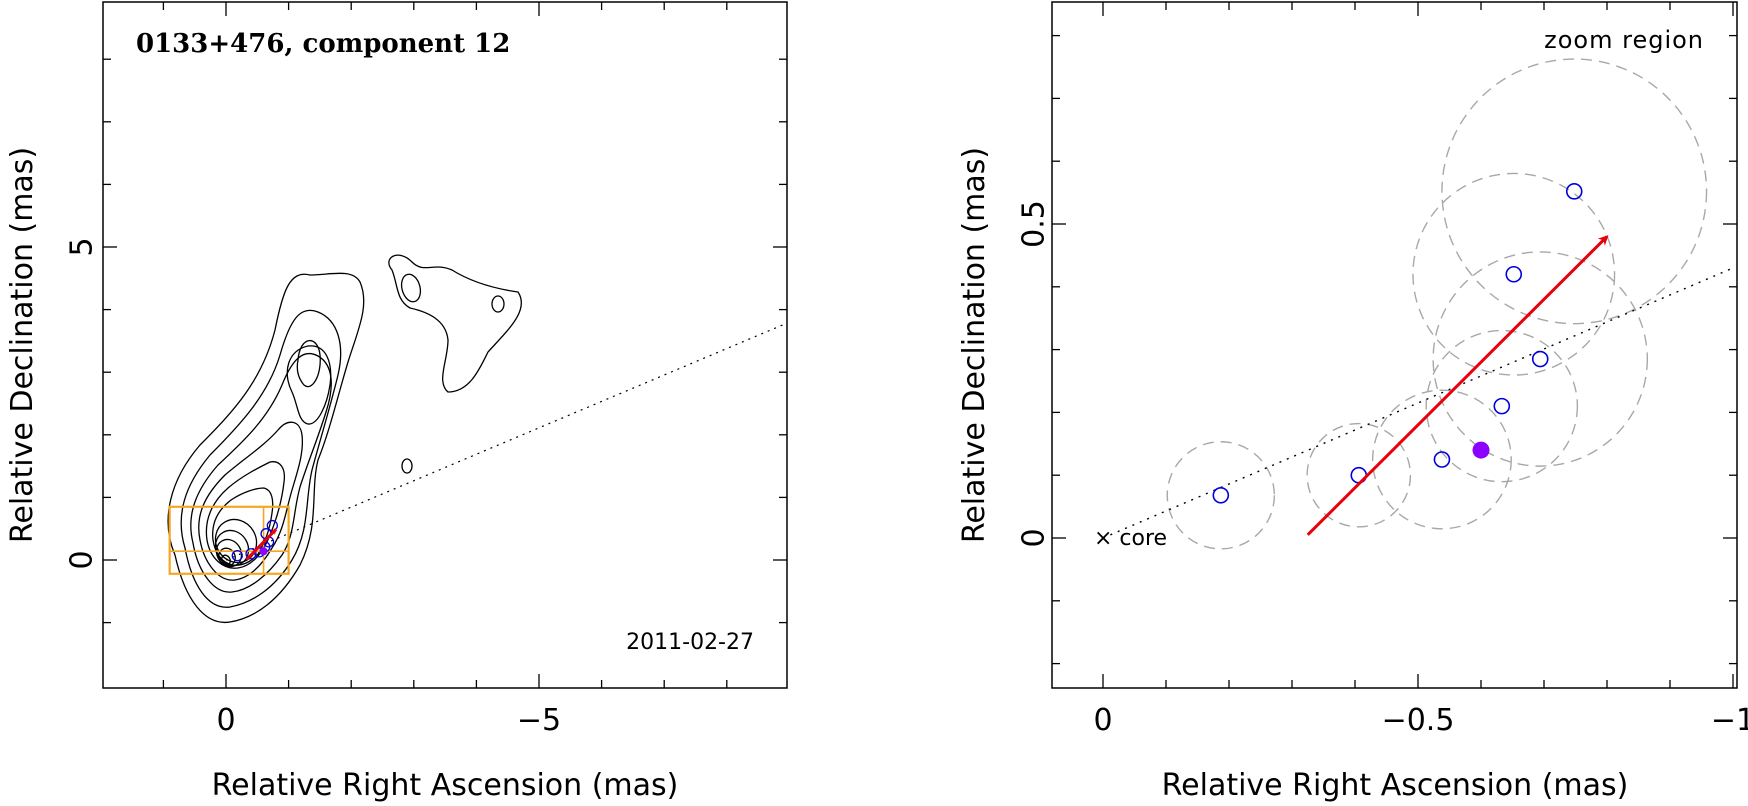  I want to click on left-contour-map, so click(345, 439).